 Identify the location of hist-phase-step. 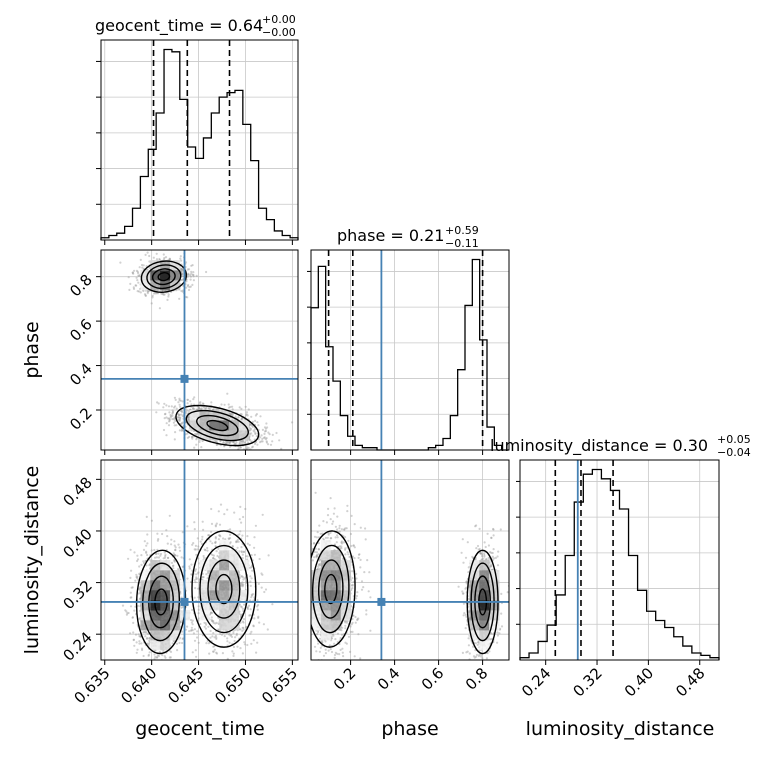
(410, 355).